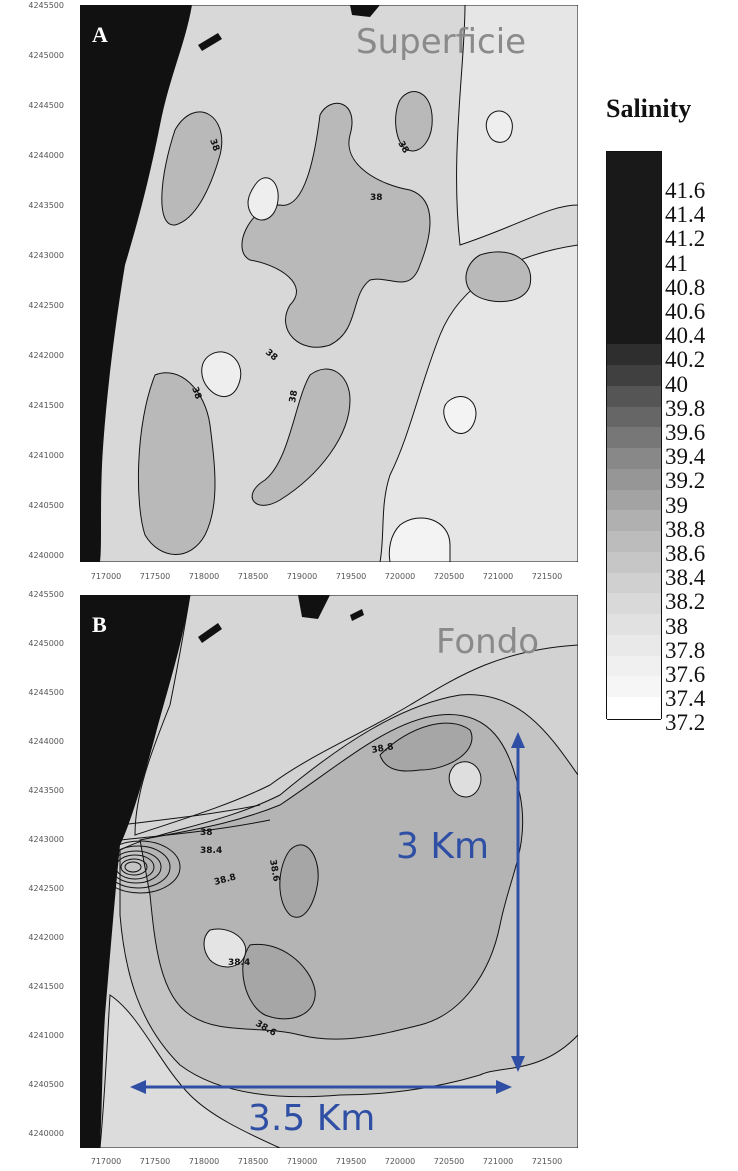 The image size is (738, 1171). Describe the element at coordinates (676, 505) in the screenshot. I see `colorbar-tick-label: 39` at that location.